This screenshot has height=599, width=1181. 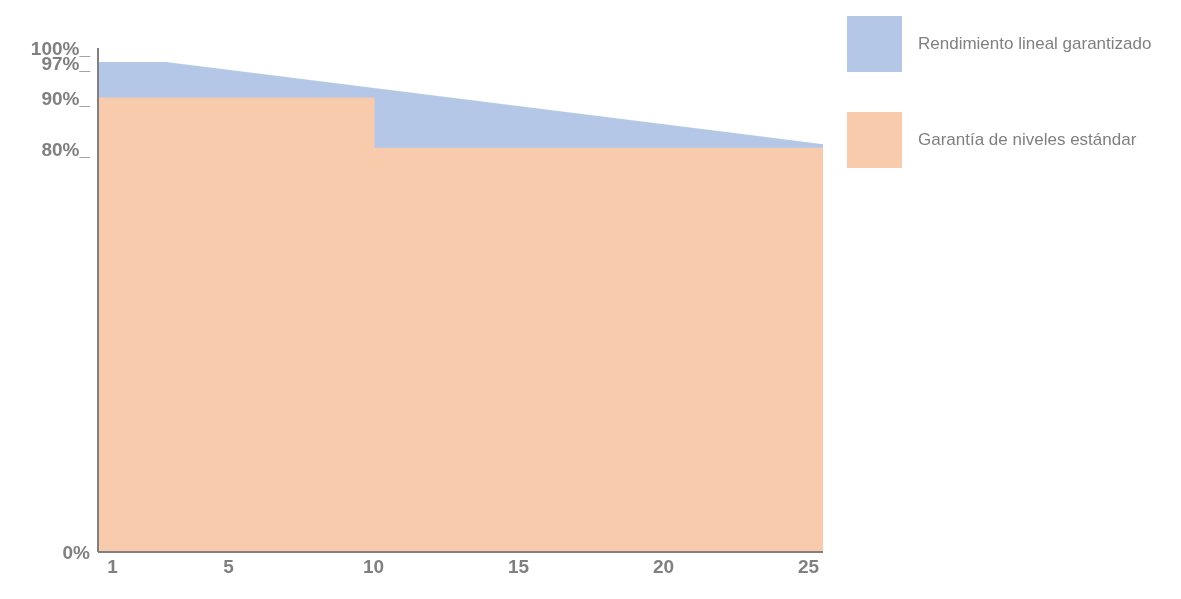 What do you see at coordinates (76, 552) in the screenshot?
I see `y-tick-label: 0%` at bounding box center [76, 552].